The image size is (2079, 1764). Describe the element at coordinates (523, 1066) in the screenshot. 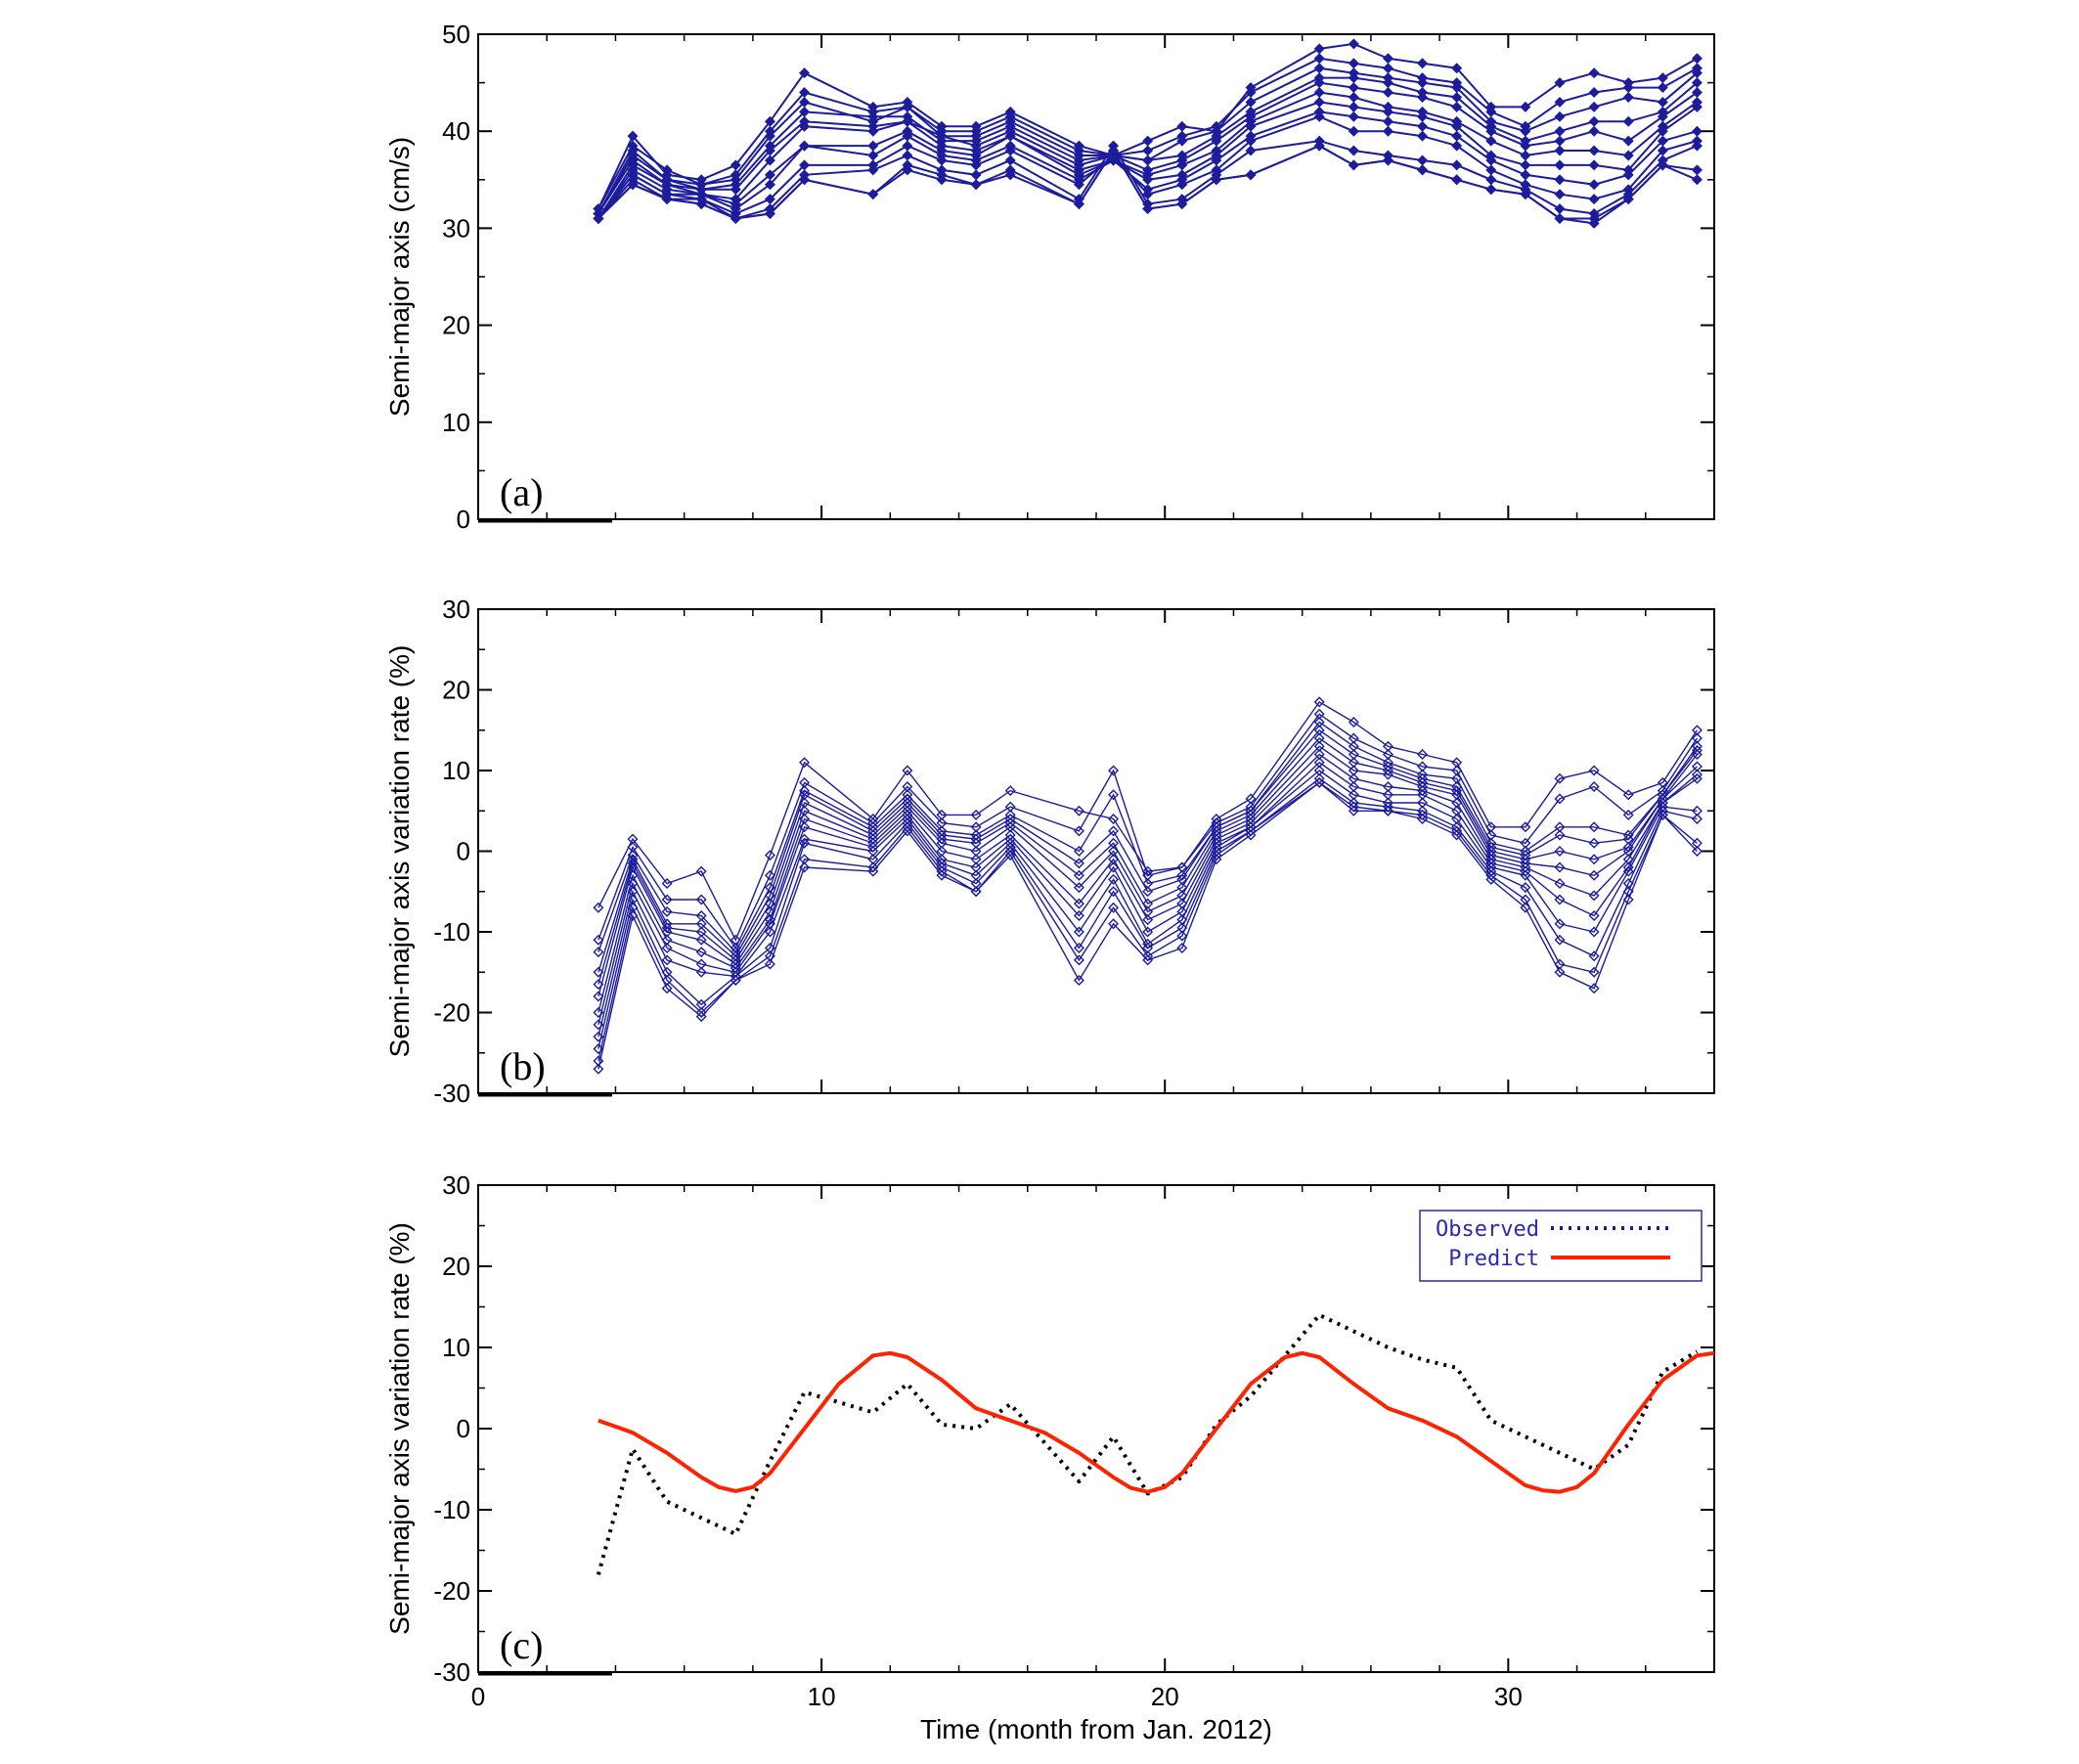

I see `panel-label: (b)` at that location.